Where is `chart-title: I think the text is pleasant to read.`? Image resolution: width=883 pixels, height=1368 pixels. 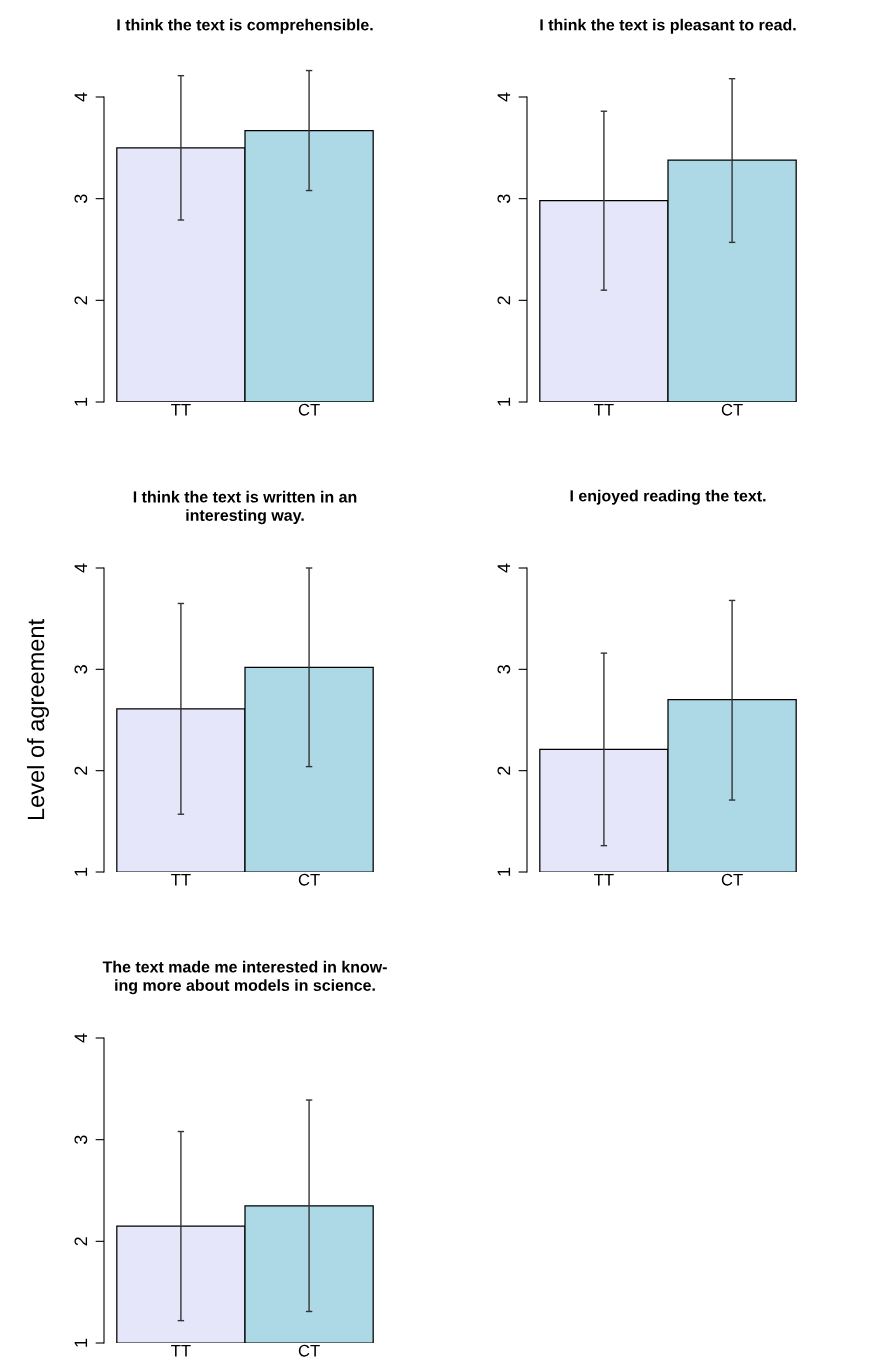 chart-title: I think the text is pleasant to read. is located at coordinates (668, 26).